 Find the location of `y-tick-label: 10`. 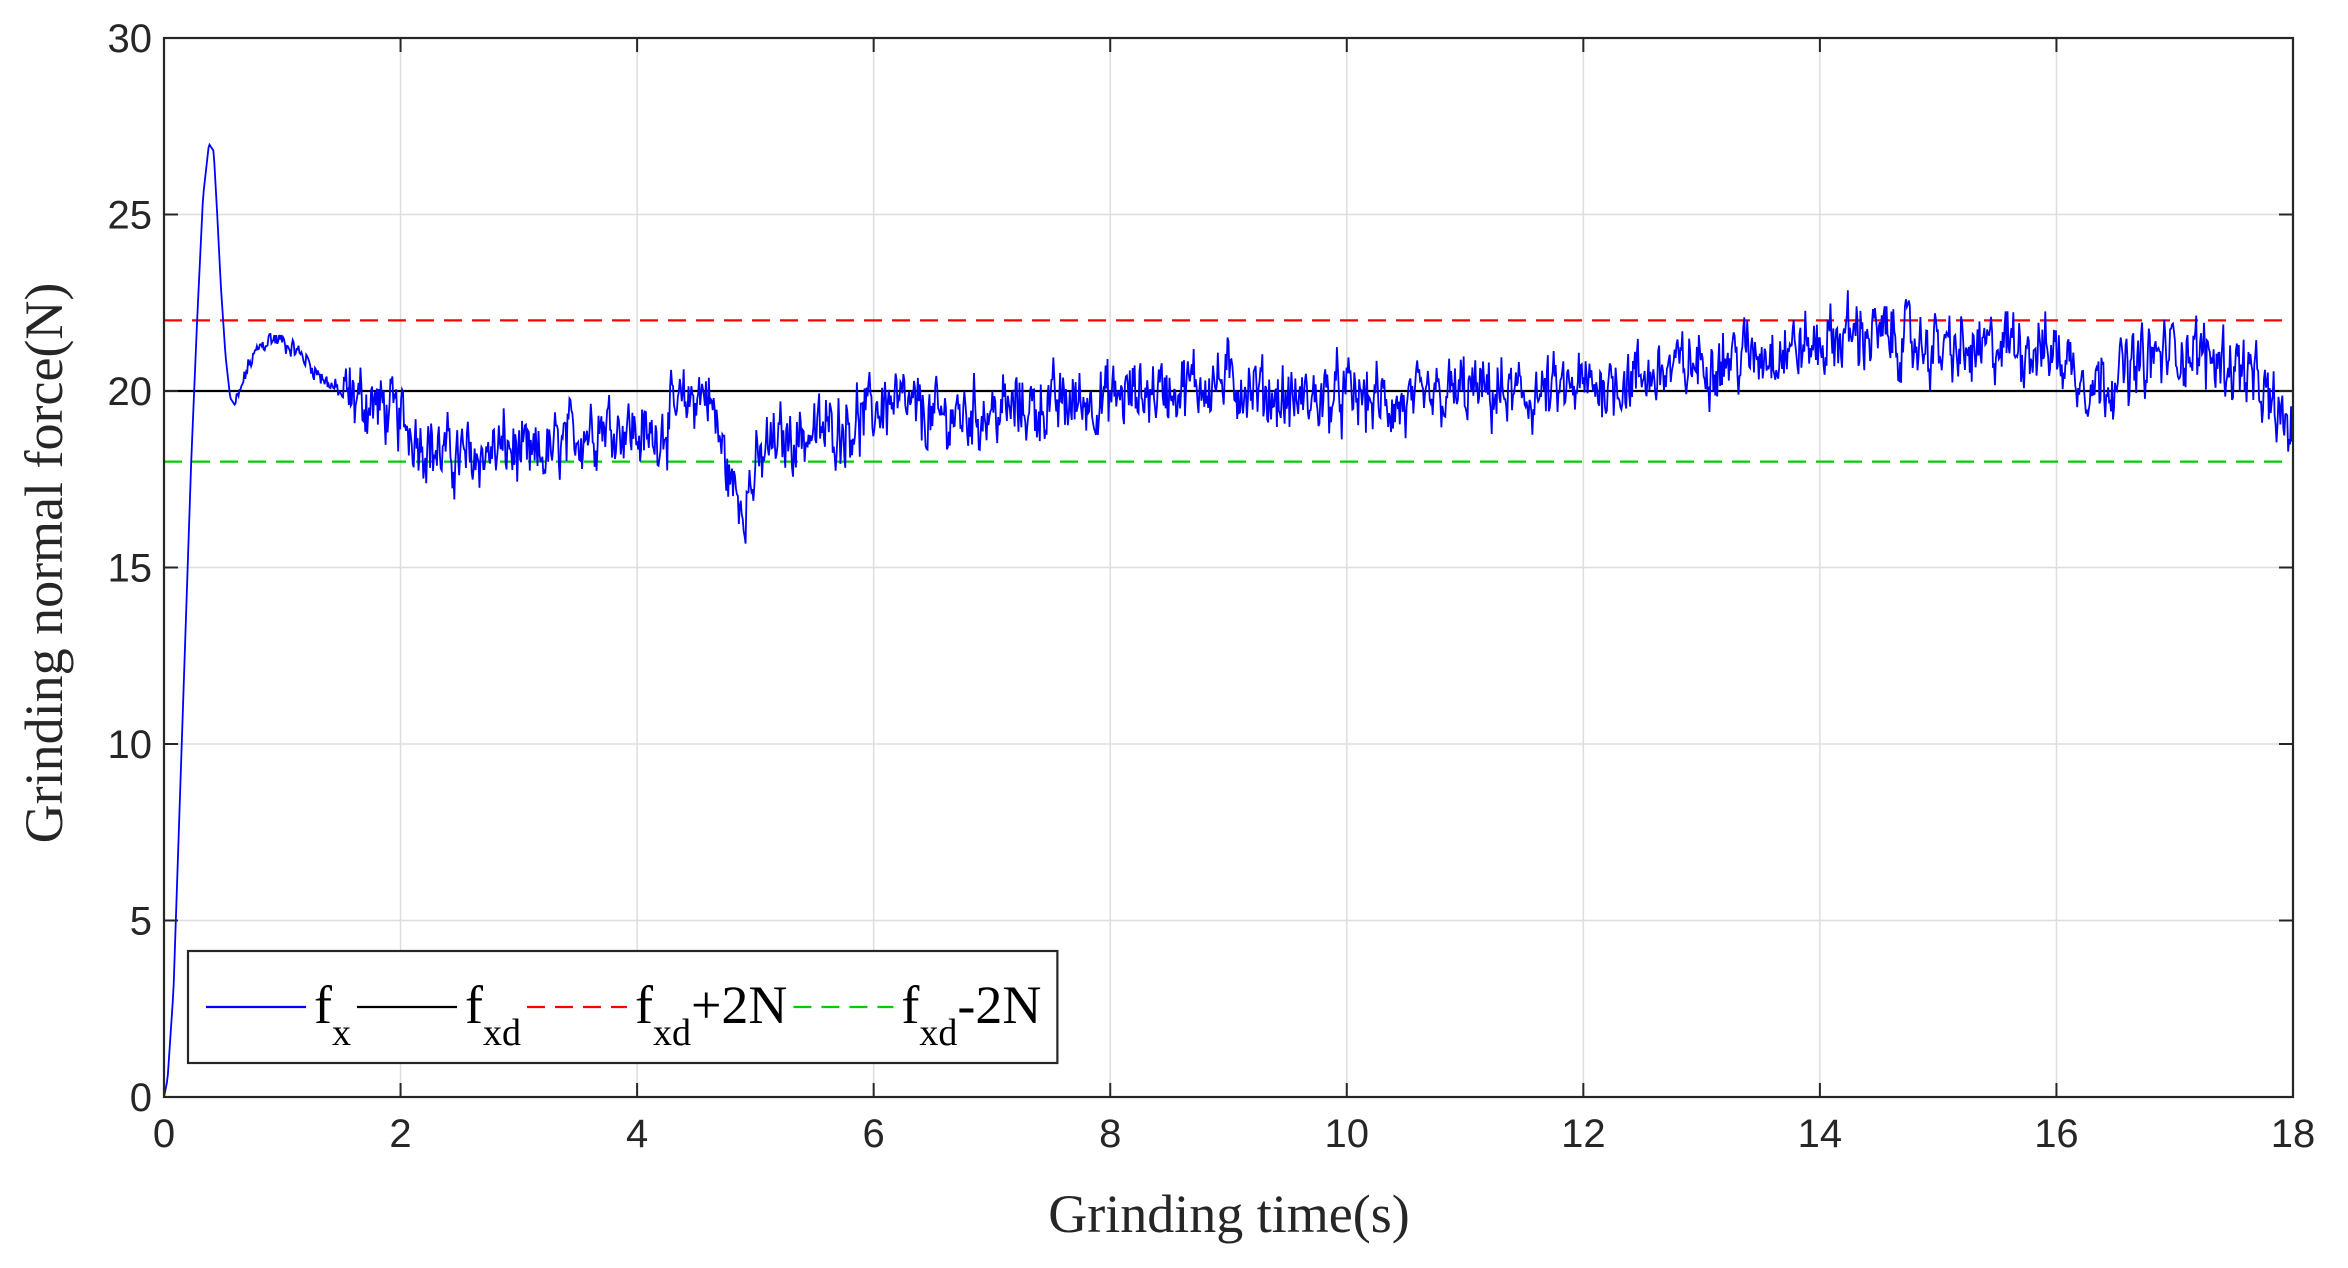

y-tick-label: 10 is located at coordinates (130, 745).